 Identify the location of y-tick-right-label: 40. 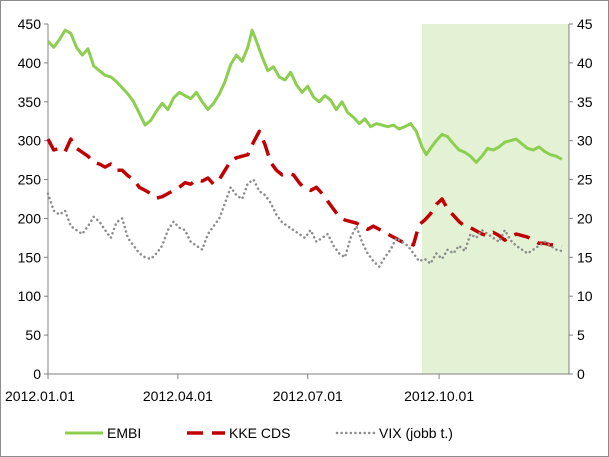
(585, 63).